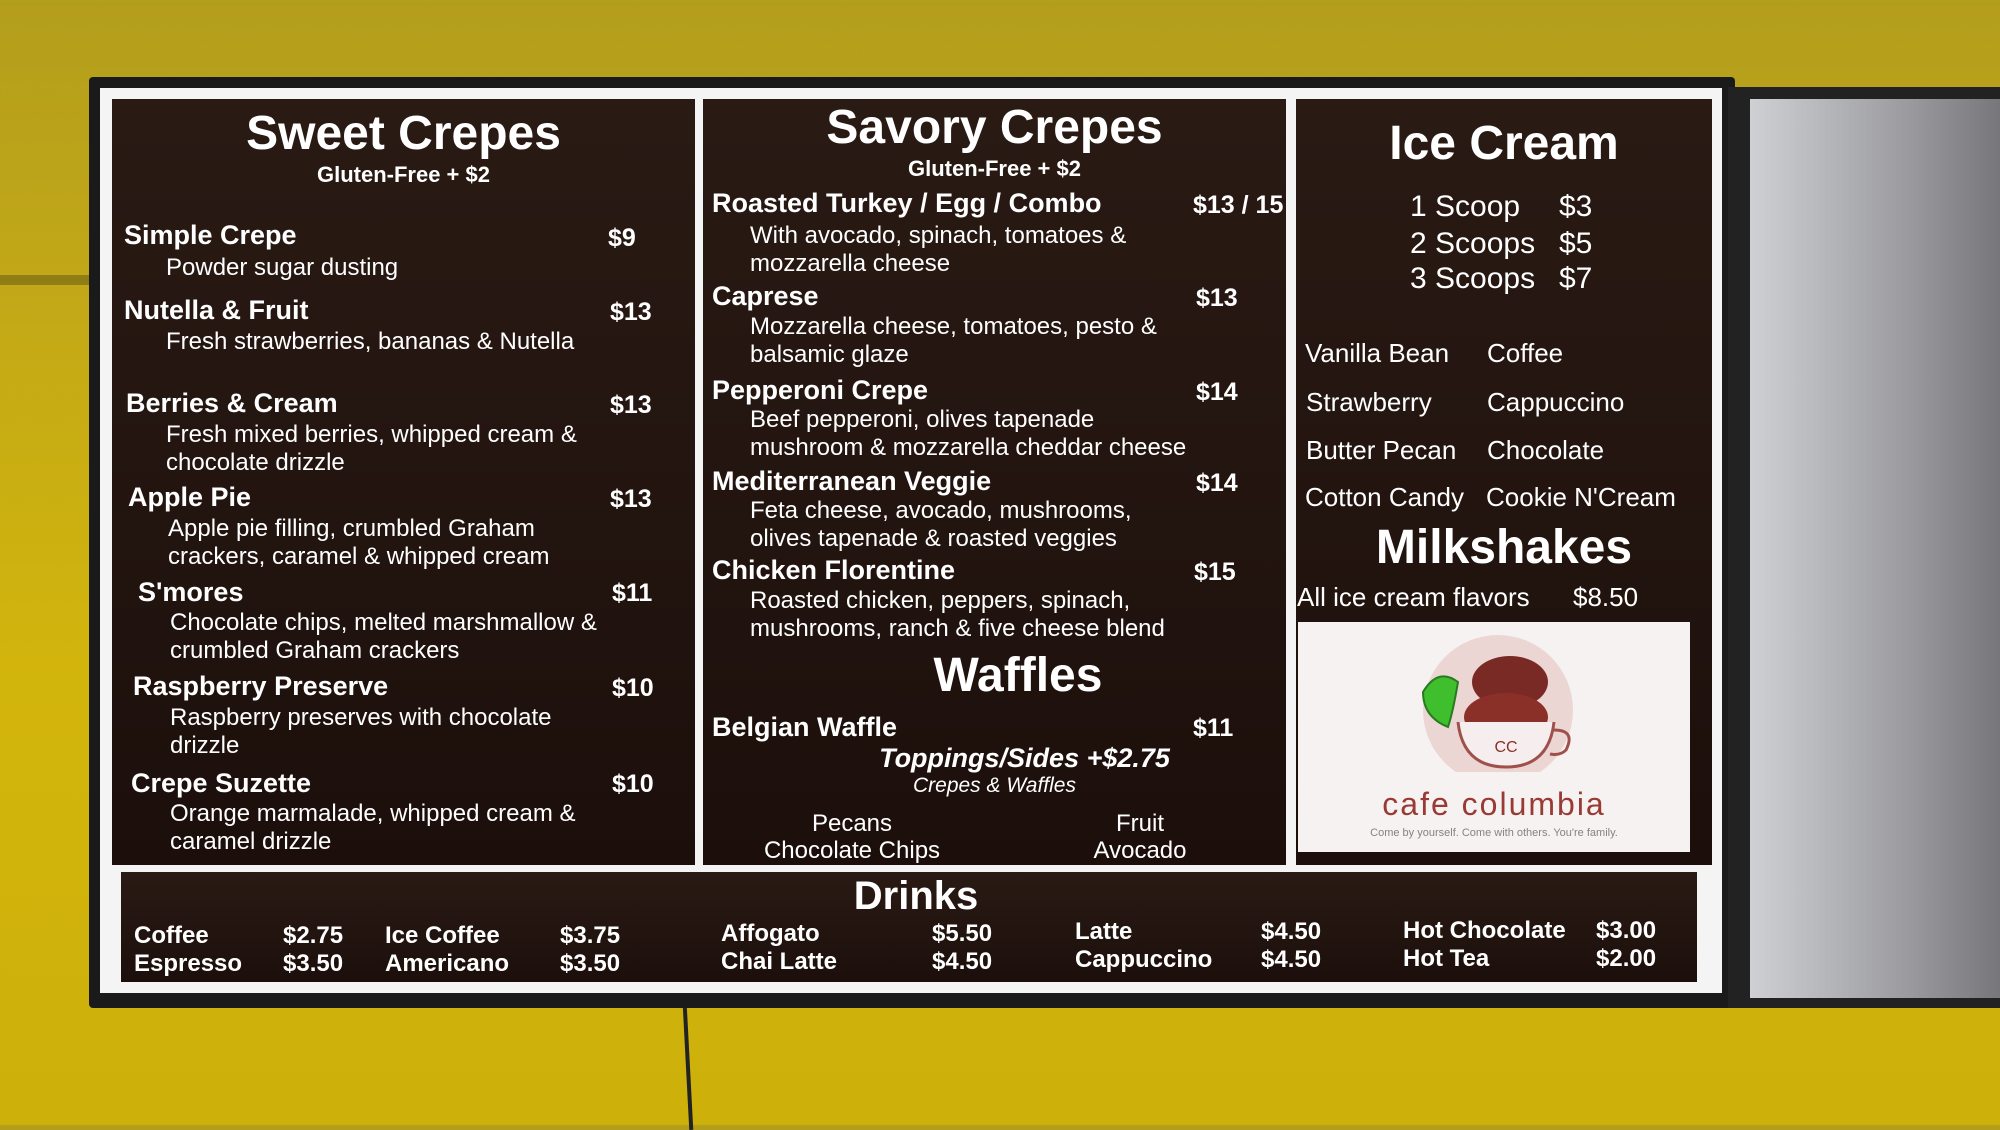  Describe the element at coordinates (1018, 675) in the screenshot. I see `waffles-title: Waffles` at that location.